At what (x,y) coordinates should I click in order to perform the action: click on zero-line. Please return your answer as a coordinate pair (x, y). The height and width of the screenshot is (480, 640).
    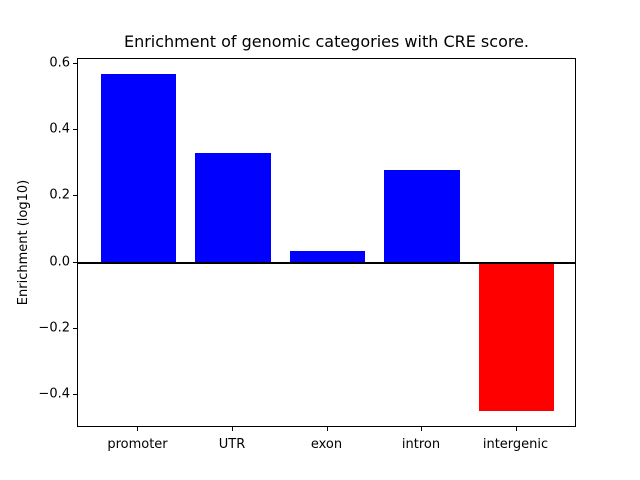
    Looking at the image, I should click on (326, 262).